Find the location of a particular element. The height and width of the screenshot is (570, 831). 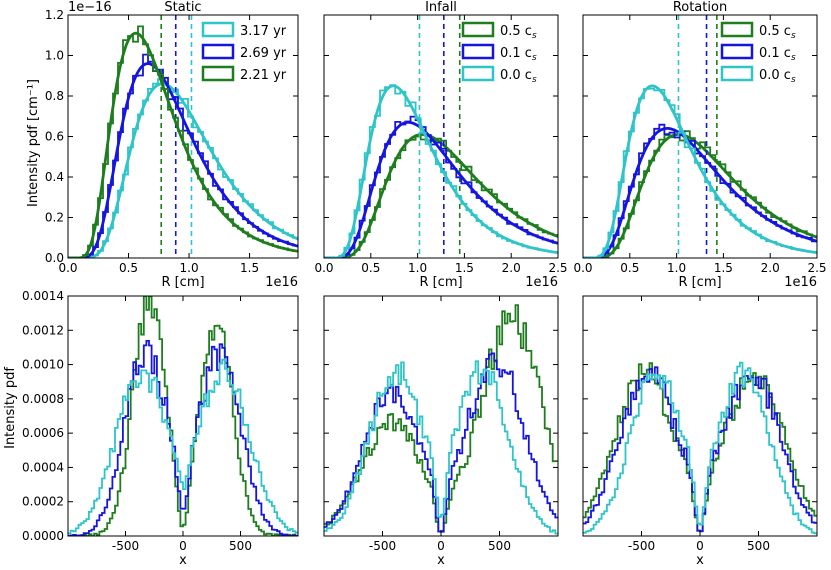

y-tick-label: 0.0010 is located at coordinates (43, 365).